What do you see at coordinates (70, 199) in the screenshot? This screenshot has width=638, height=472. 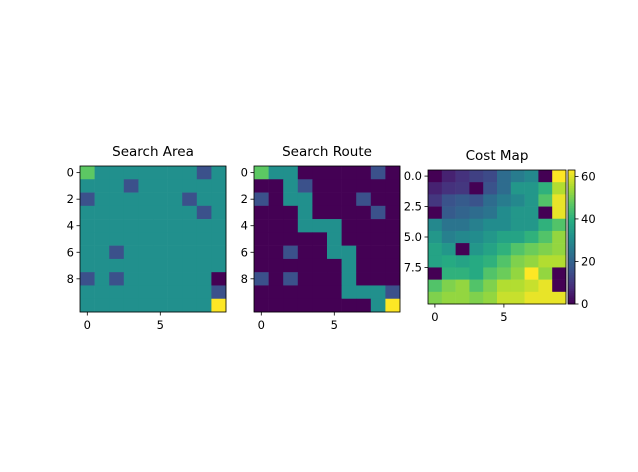 I see `y-tick-label: 2` at bounding box center [70, 199].